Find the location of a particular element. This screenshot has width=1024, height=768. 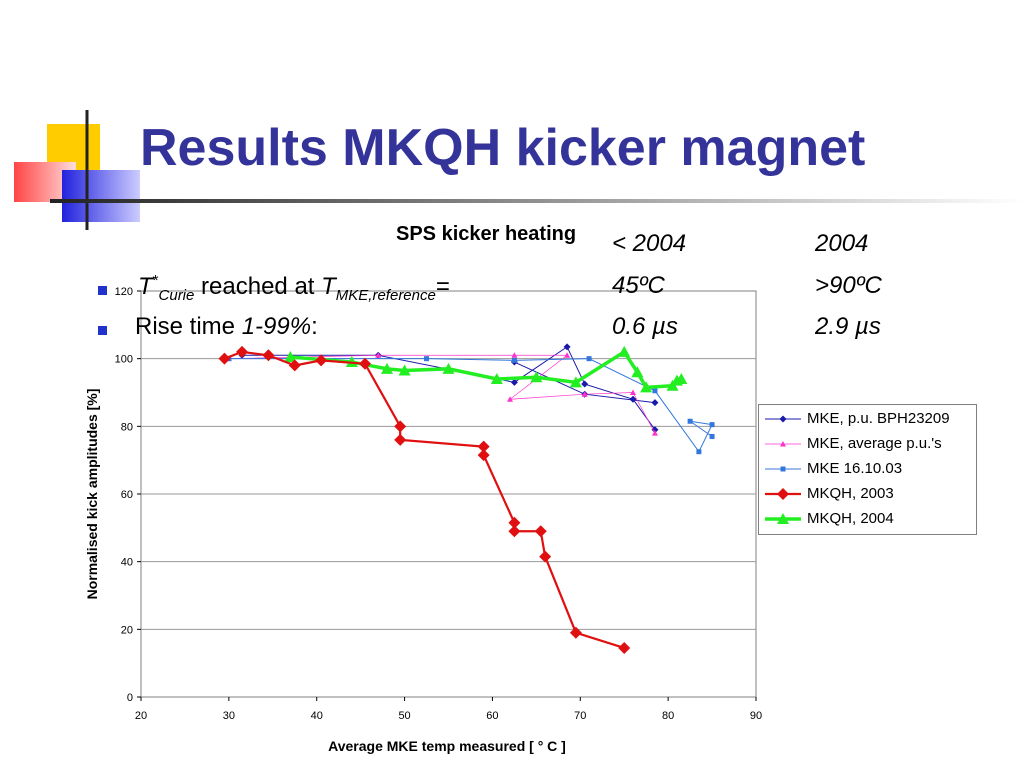

y-tick-label: 40 is located at coordinates (127, 563).